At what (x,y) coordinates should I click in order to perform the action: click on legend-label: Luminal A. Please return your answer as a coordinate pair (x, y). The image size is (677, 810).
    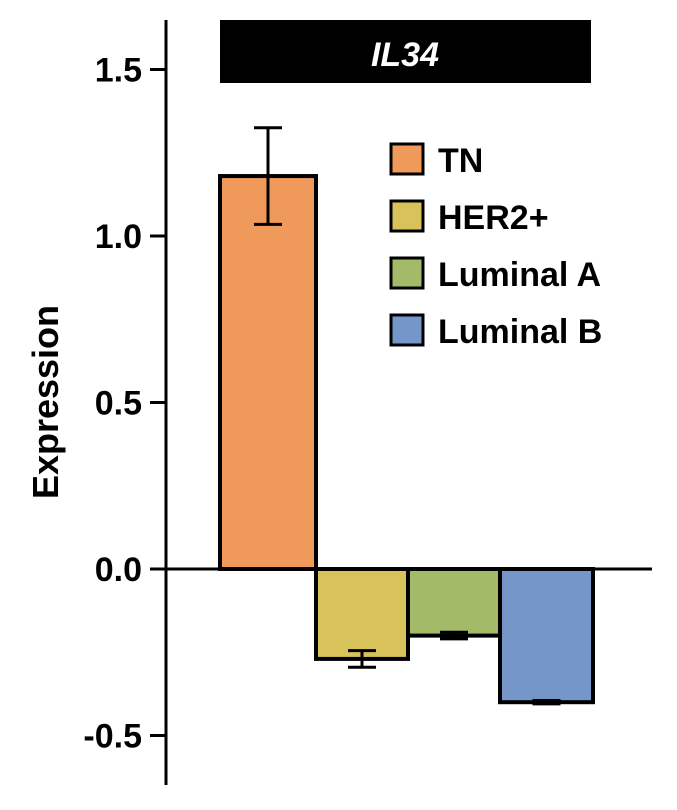
    Looking at the image, I should click on (519, 275).